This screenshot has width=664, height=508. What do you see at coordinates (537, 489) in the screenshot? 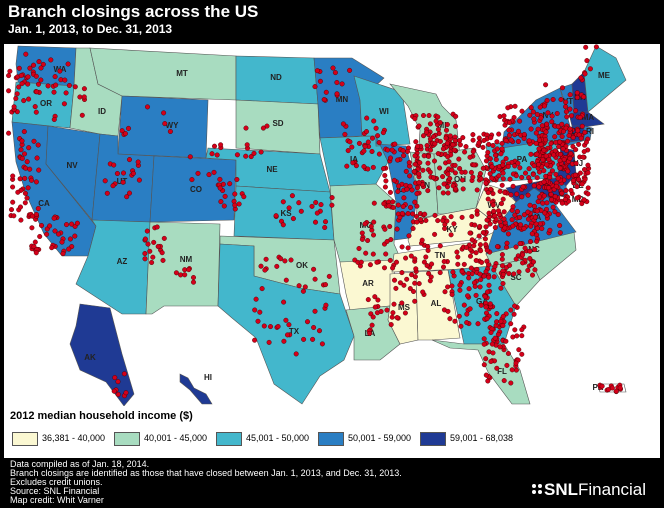
I see `snl-logo-icon` at bounding box center [537, 489].